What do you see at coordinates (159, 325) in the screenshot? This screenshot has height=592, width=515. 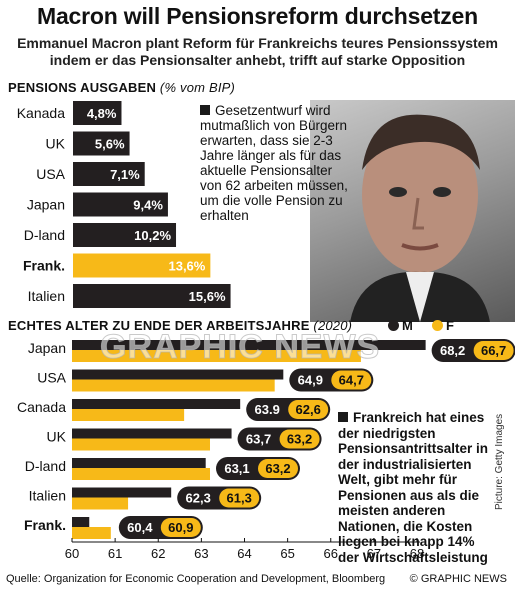 I see `section2-heading-text: ECHTES ALTER ZU ENDE DER ARBEITSJAHRE` at bounding box center [159, 325].